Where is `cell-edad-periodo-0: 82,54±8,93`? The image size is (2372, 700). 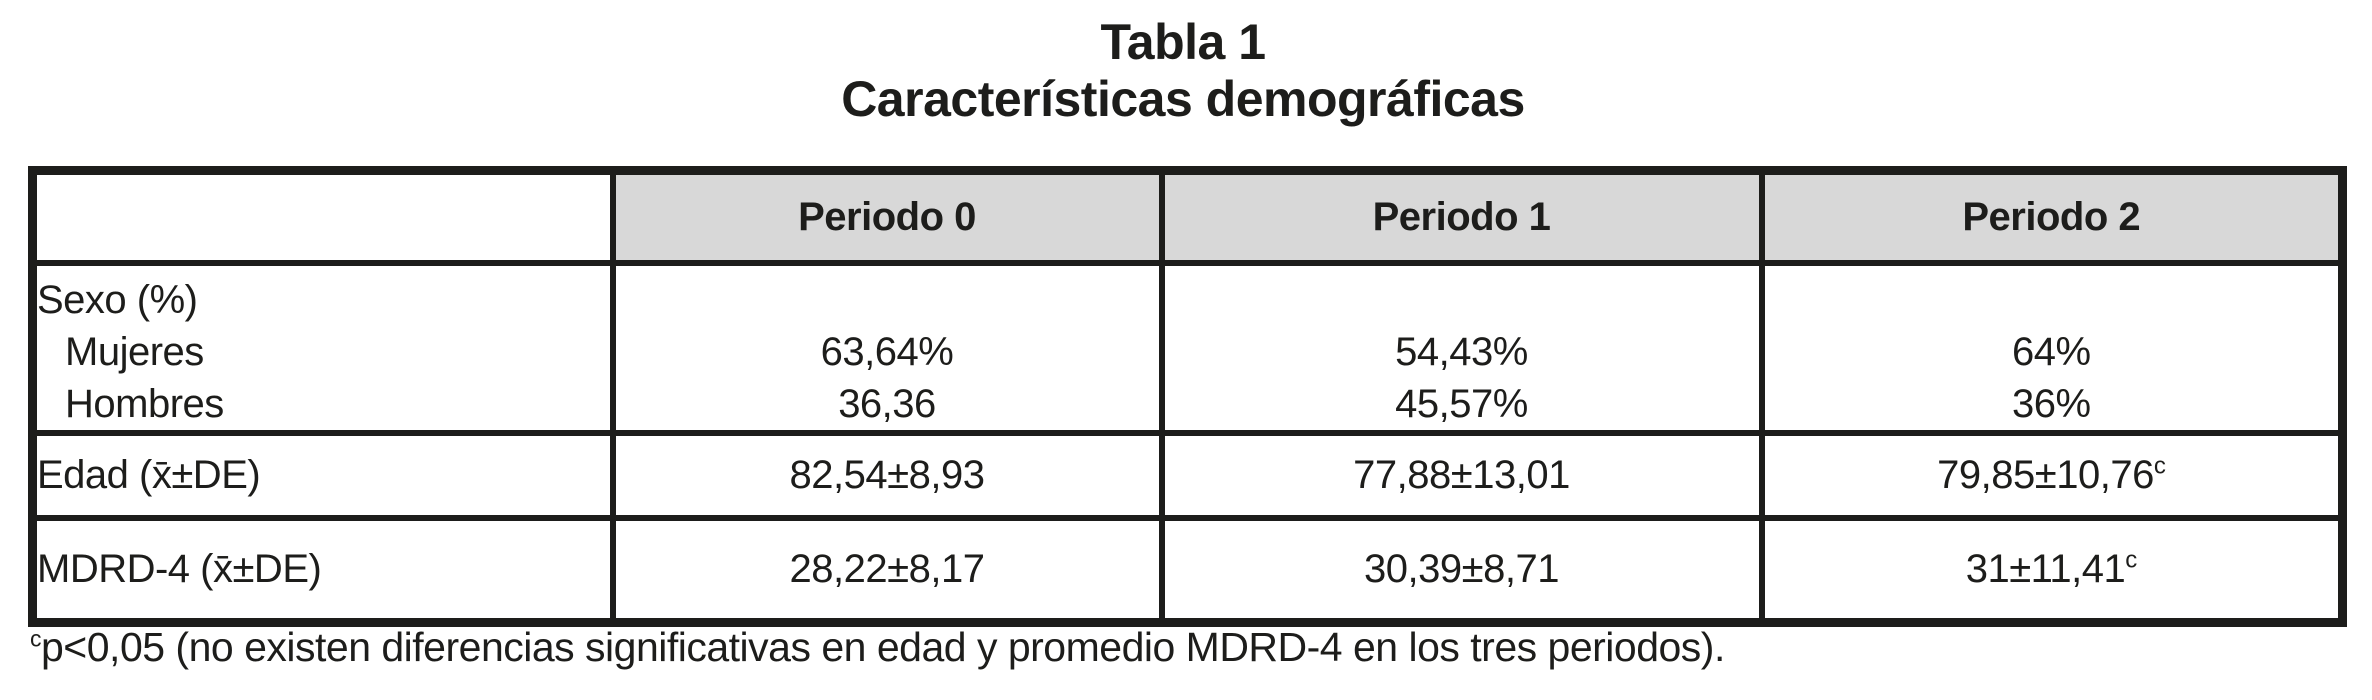
cell-edad-periodo-0: 82,54±8,93 is located at coordinates (887, 475).